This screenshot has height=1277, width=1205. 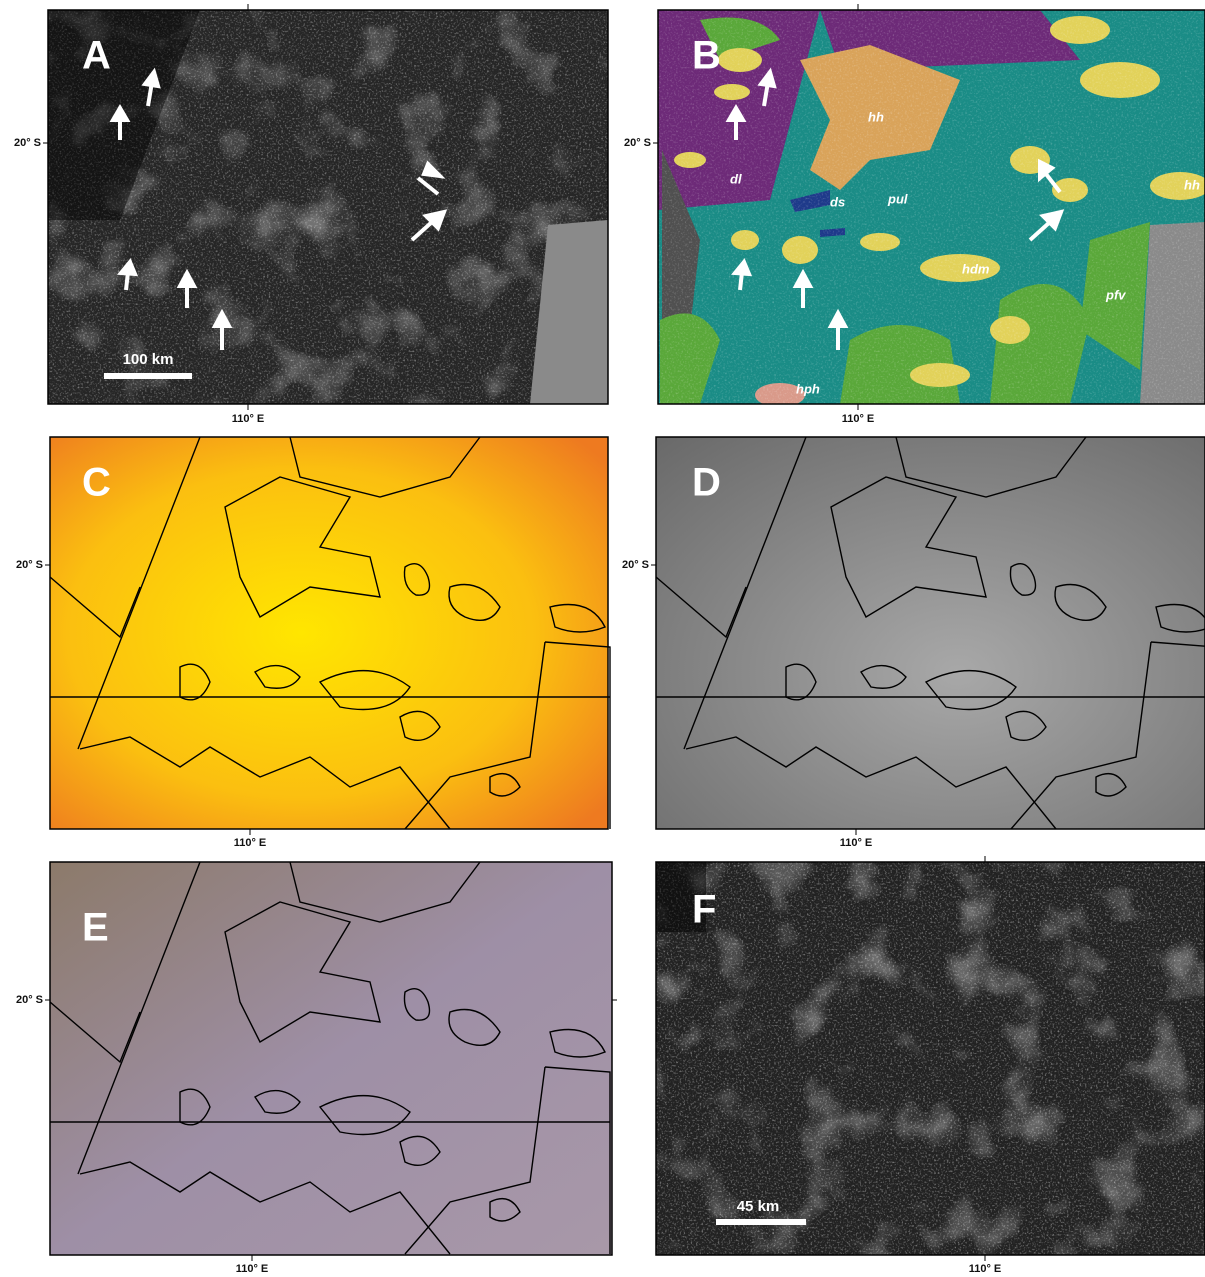 I want to click on scale-label: 100 km, so click(x=148, y=359).